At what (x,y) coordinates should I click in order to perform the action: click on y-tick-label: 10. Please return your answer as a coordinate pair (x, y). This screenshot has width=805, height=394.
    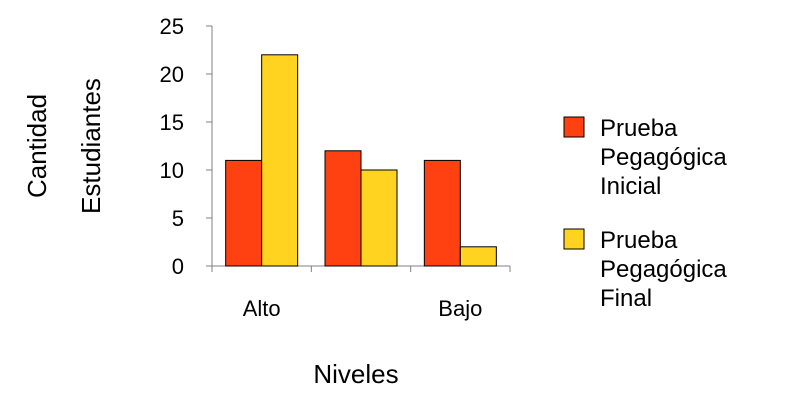
    Looking at the image, I should click on (172, 170).